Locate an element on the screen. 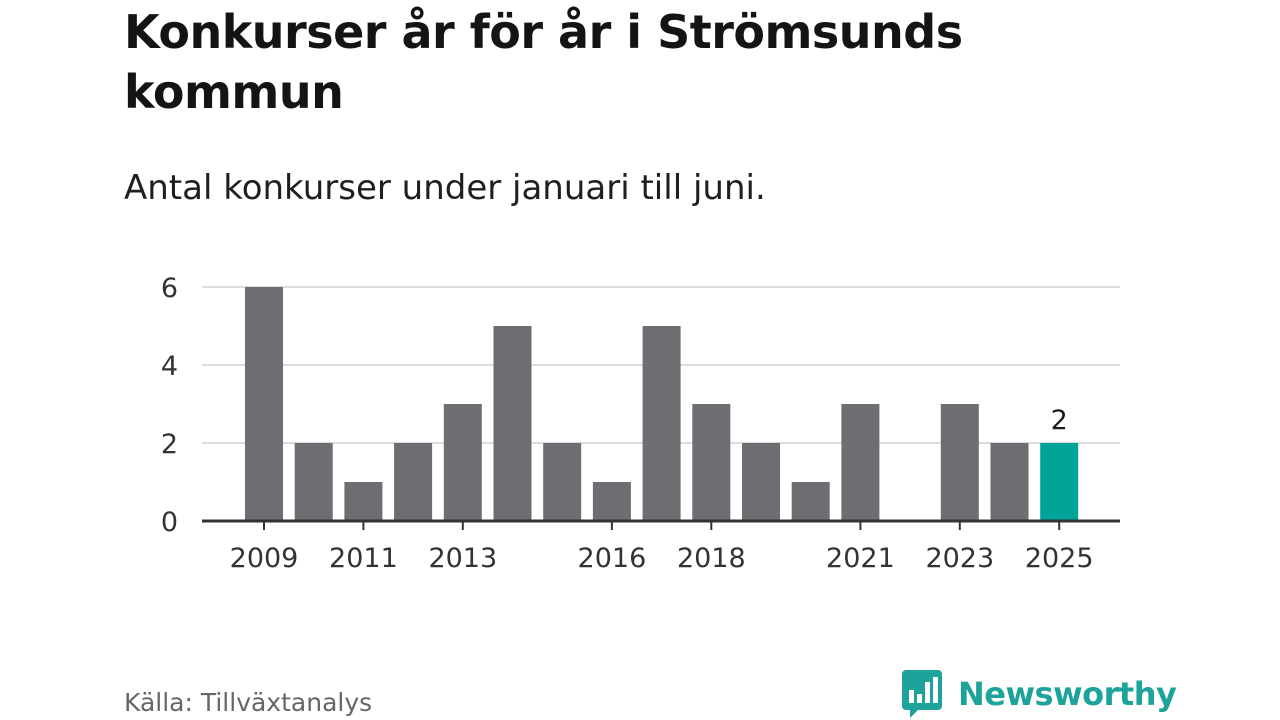 Image resolution: width=1280 pixels, height=720 pixels. x-tick-label: 2016 is located at coordinates (612, 558).